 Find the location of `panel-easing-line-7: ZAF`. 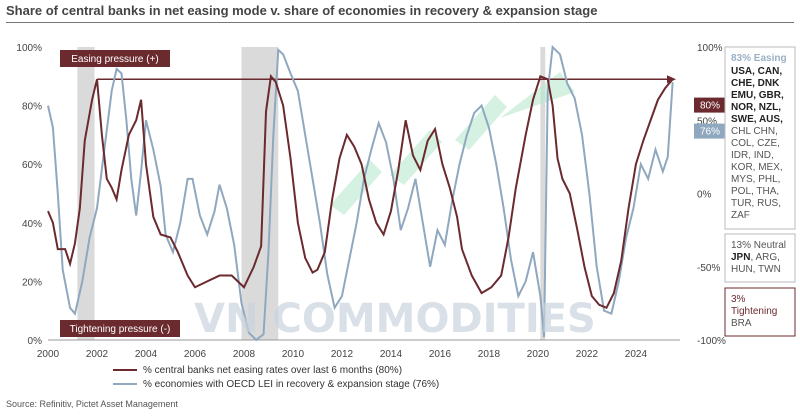

panel-easing-line-7: ZAF is located at coordinates (740, 215).